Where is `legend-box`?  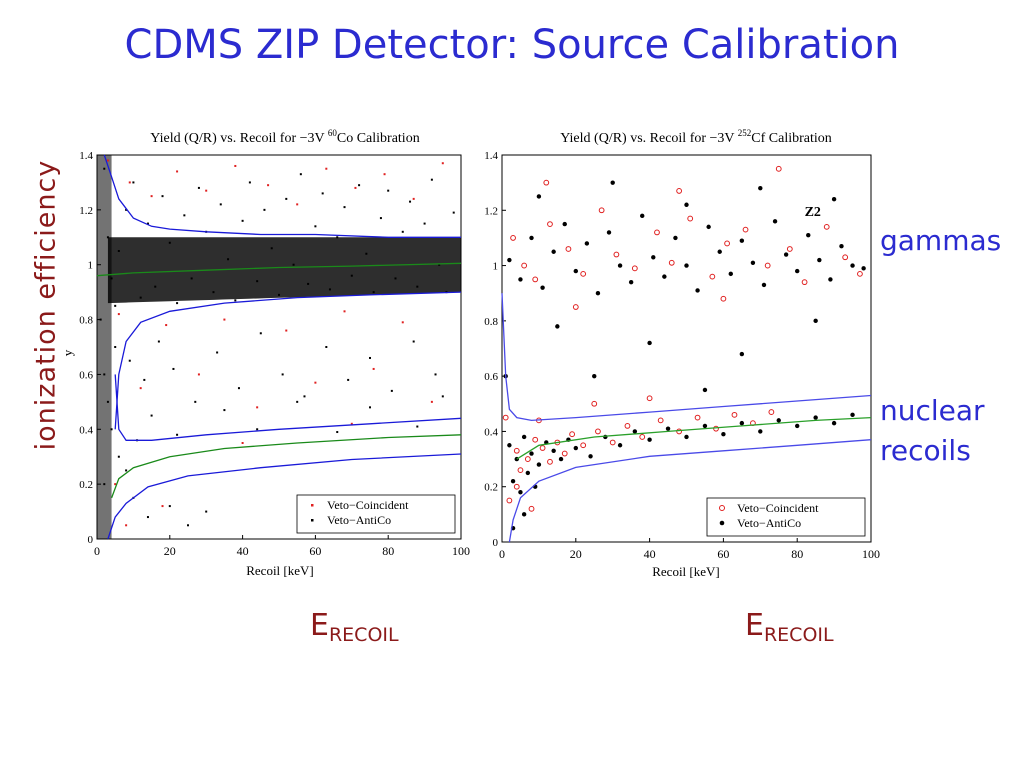 legend-box is located at coordinates (786, 517).